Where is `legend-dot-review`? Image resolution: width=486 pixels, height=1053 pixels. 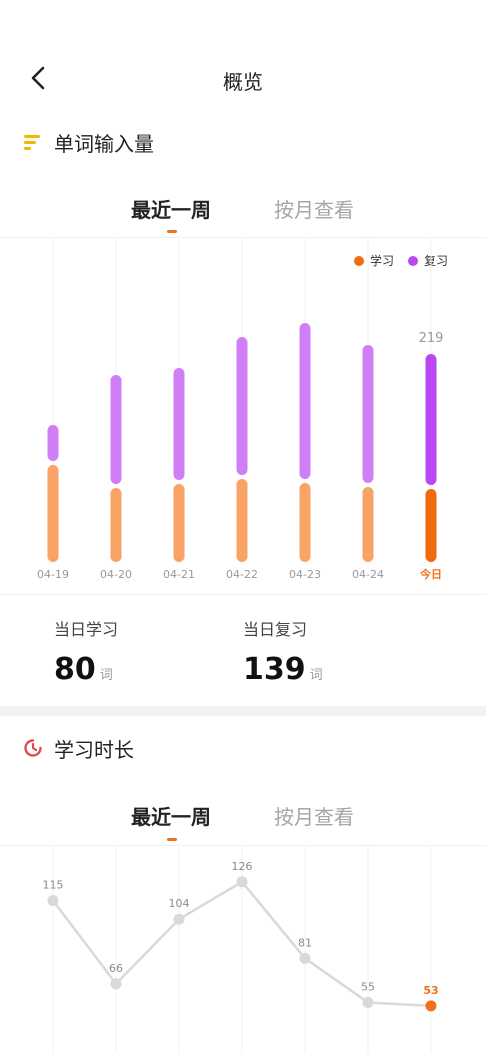 legend-dot-review is located at coordinates (412, 260).